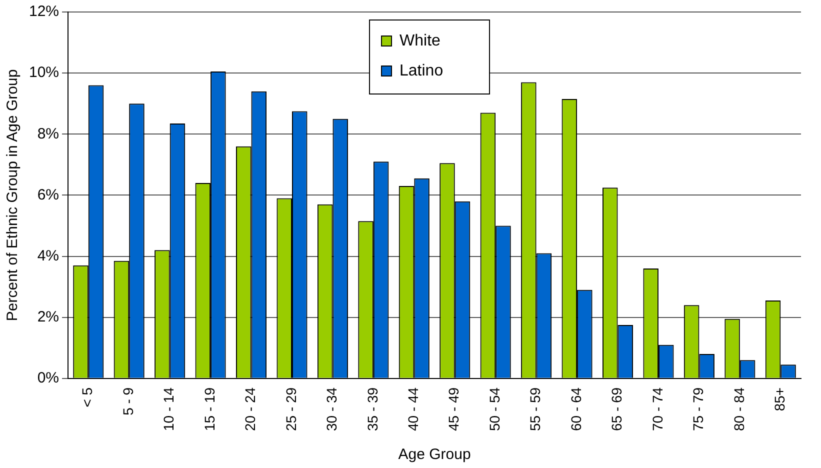 The height and width of the screenshot is (468, 821). I want to click on x-tick-label: < 5, so click(87, 397).